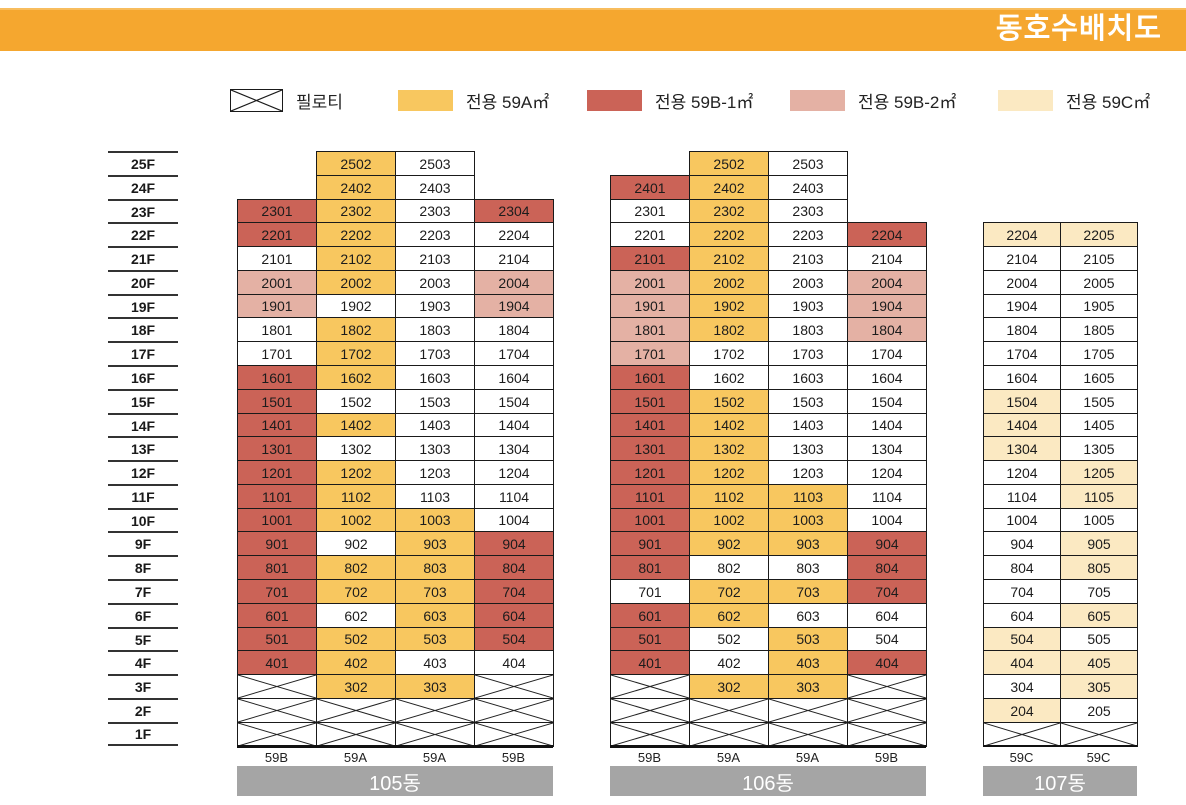  What do you see at coordinates (143, 163) in the screenshot?
I see `floor-label-25F: 25F` at bounding box center [143, 163].